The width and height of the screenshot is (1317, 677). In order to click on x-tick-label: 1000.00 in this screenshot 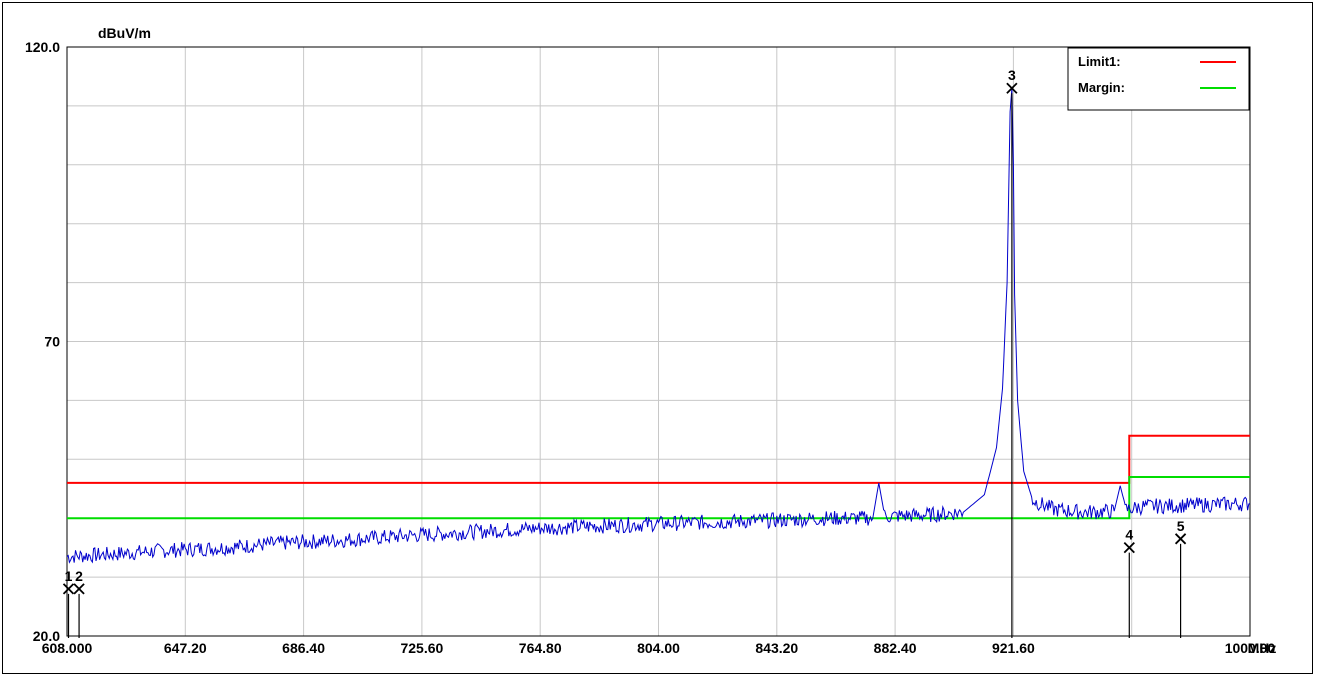, I will do `click(1250, 648)`.